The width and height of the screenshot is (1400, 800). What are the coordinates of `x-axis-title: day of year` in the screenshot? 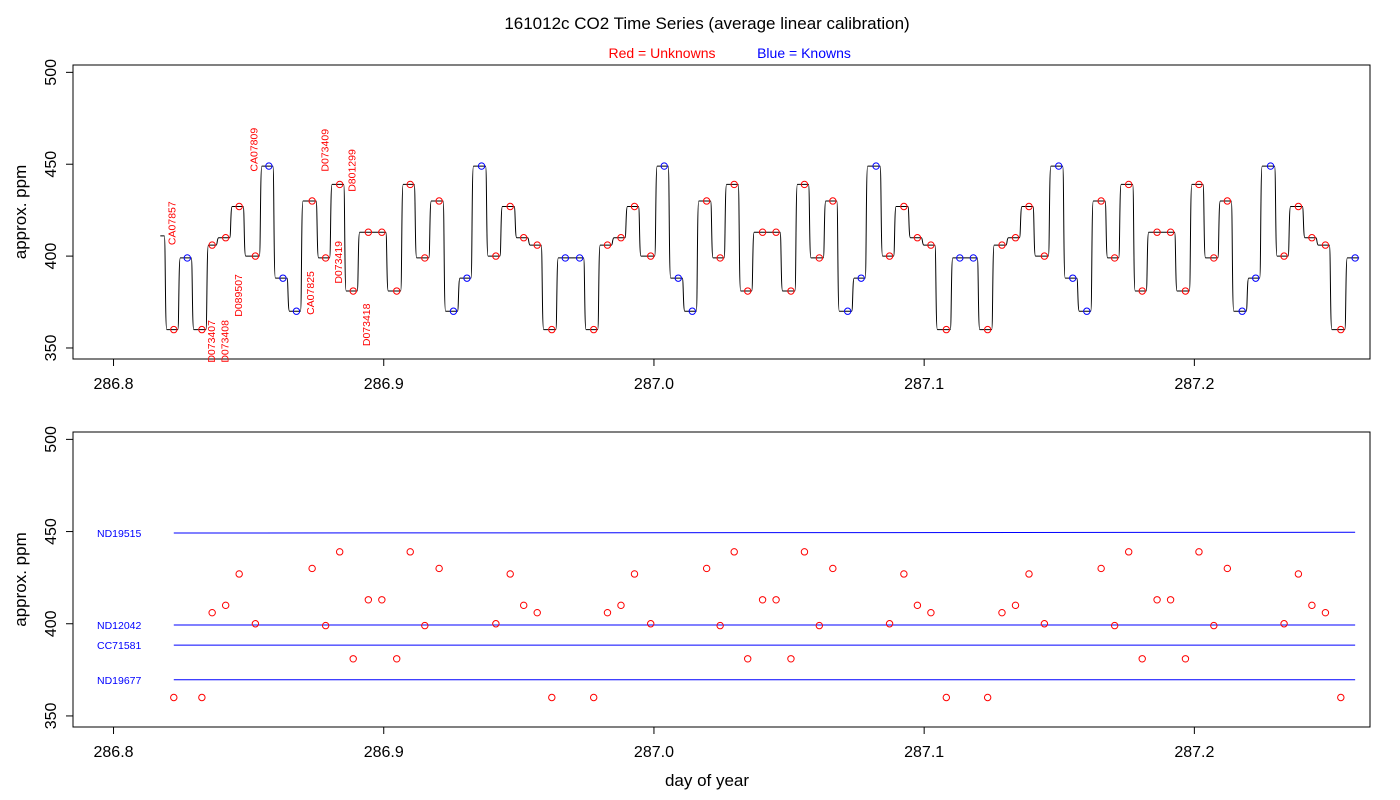 It's located at (707, 780).